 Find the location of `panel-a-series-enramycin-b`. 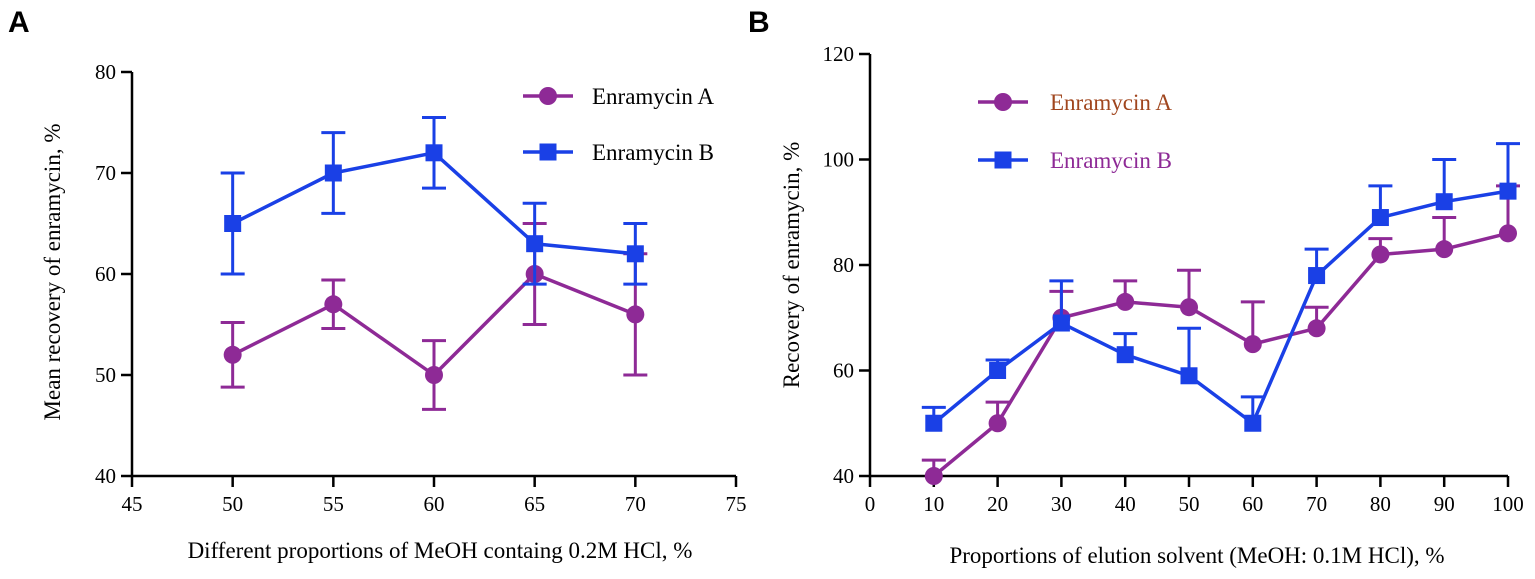

panel-a-series-enramycin-b is located at coordinates (434, 200).